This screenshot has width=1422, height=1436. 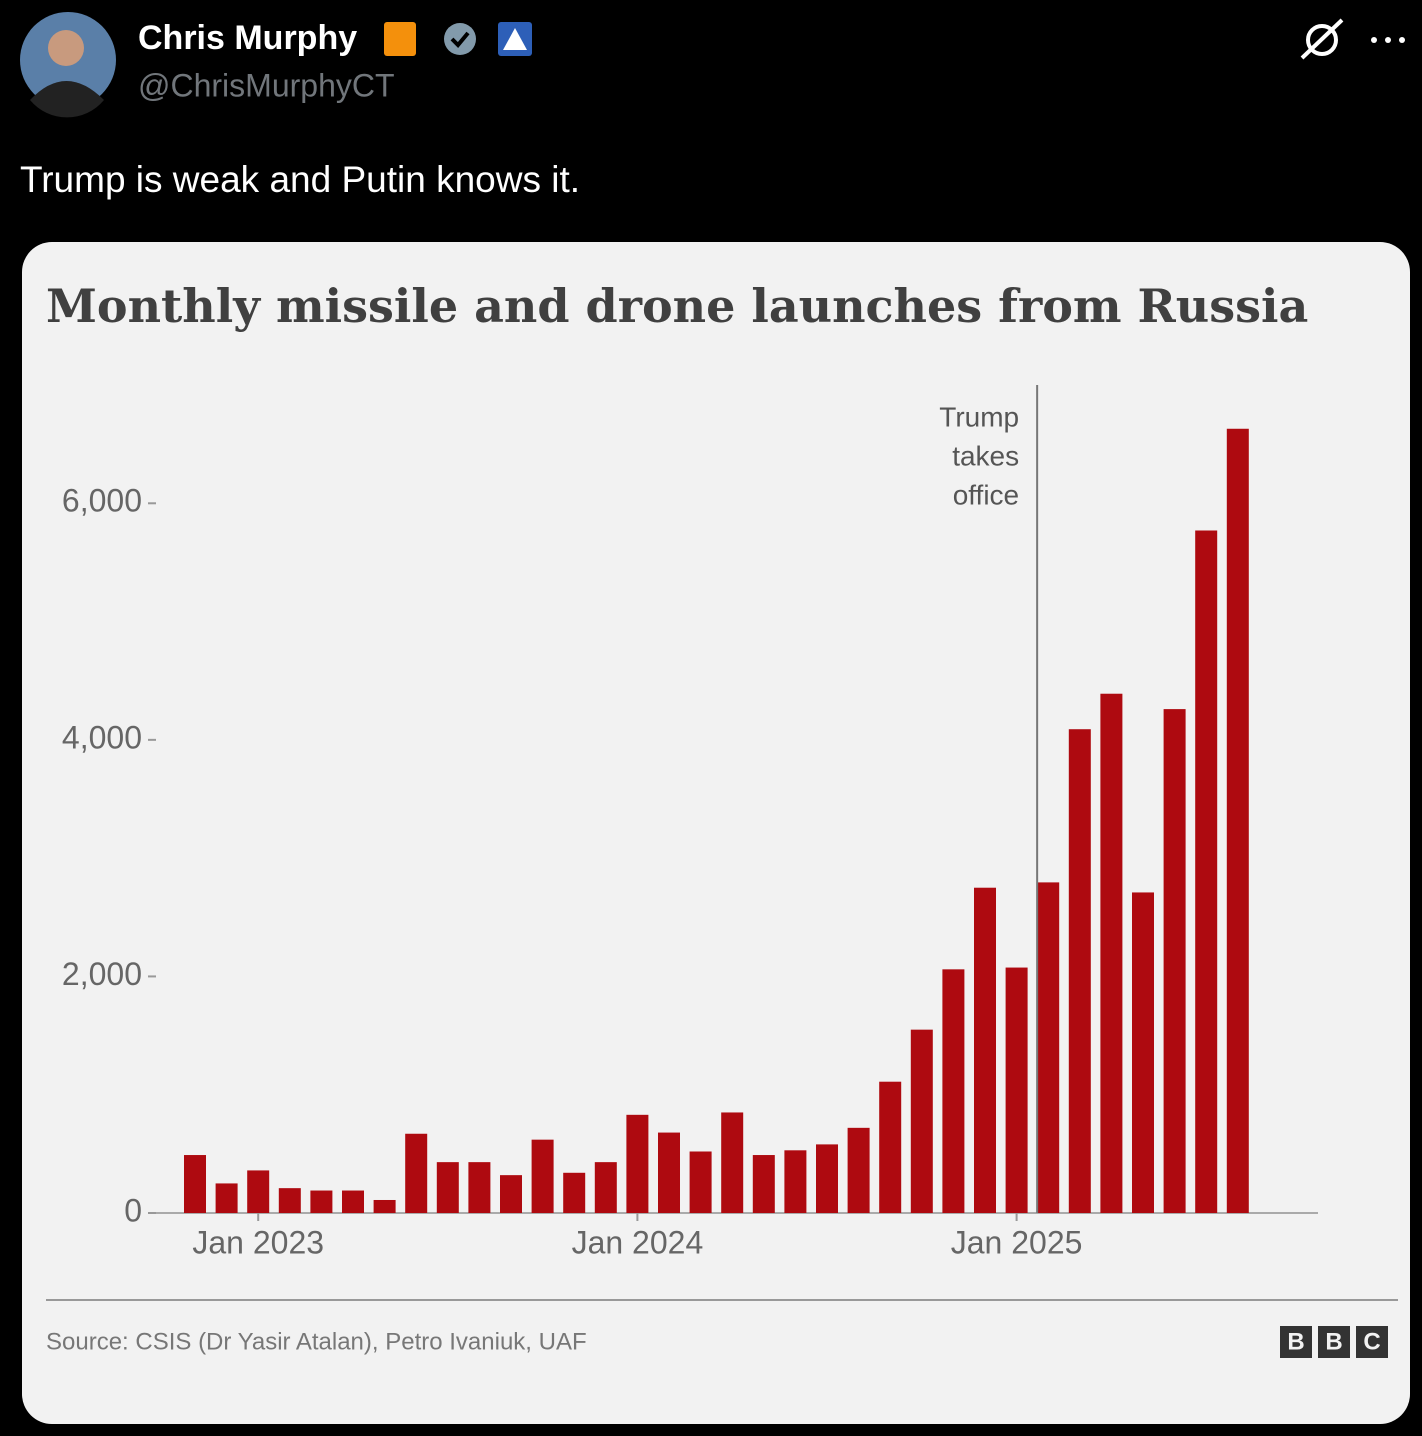 I want to click on y-tick-label: 6,000, so click(x=102, y=501).